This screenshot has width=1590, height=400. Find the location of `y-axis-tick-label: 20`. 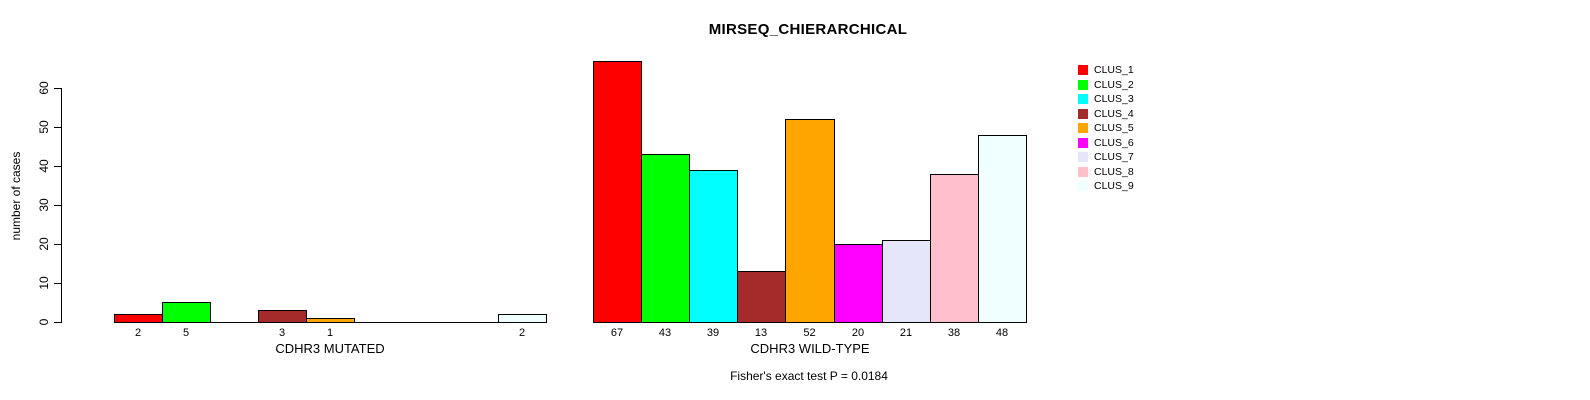

y-axis-tick-label: 20 is located at coordinates (44, 244).